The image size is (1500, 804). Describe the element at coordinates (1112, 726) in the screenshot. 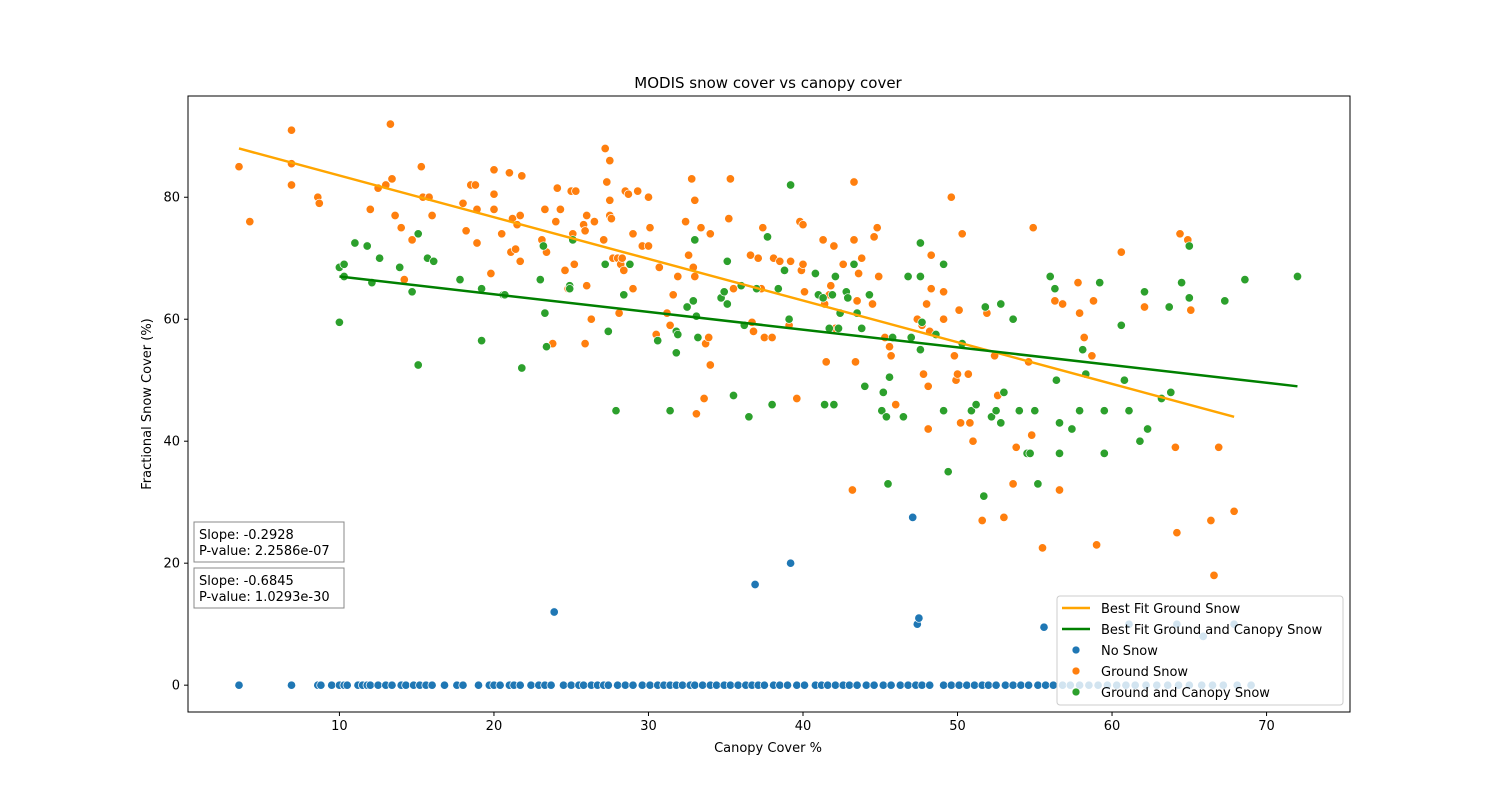

I see `x-tick-label: 60` at that location.